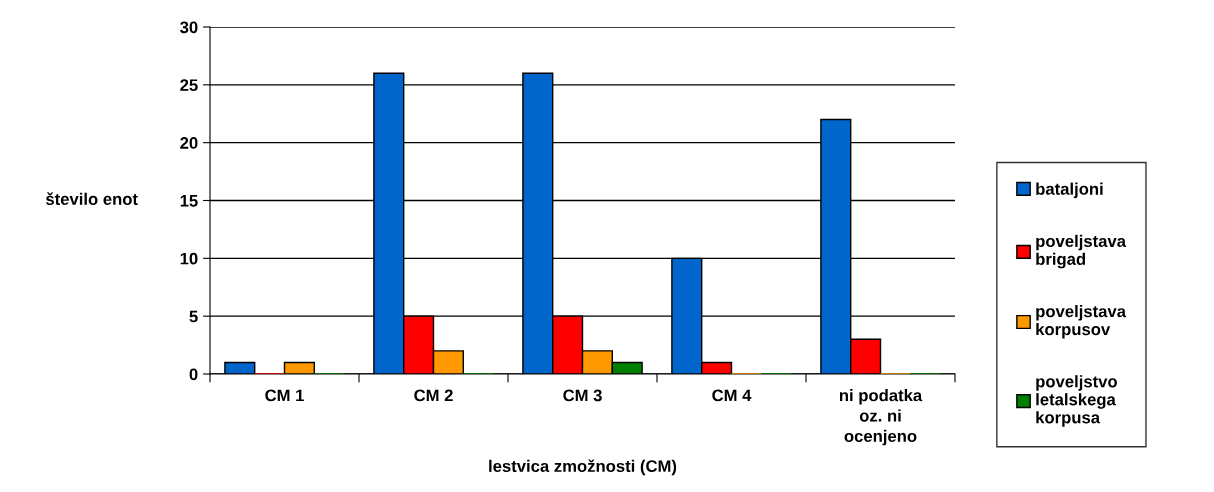 Image resolution: width=1214 pixels, height=492 pixels. I want to click on y-tick-label: 5, so click(193, 316).